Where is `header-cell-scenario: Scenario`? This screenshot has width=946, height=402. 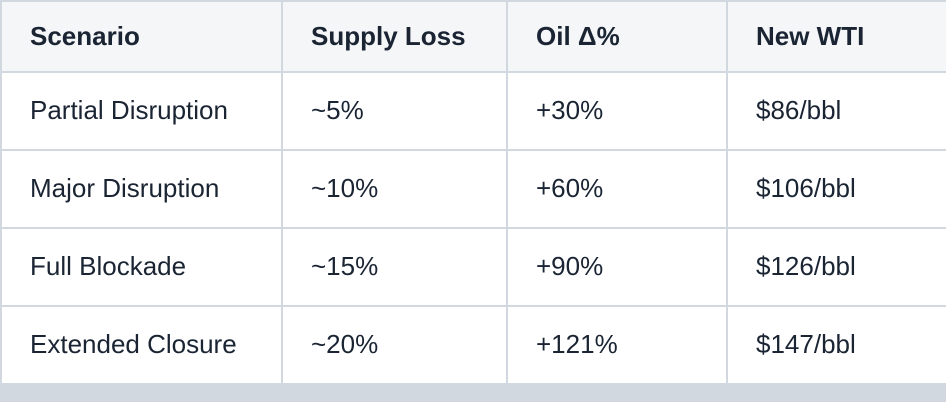 header-cell-scenario: Scenario is located at coordinates (141, 36).